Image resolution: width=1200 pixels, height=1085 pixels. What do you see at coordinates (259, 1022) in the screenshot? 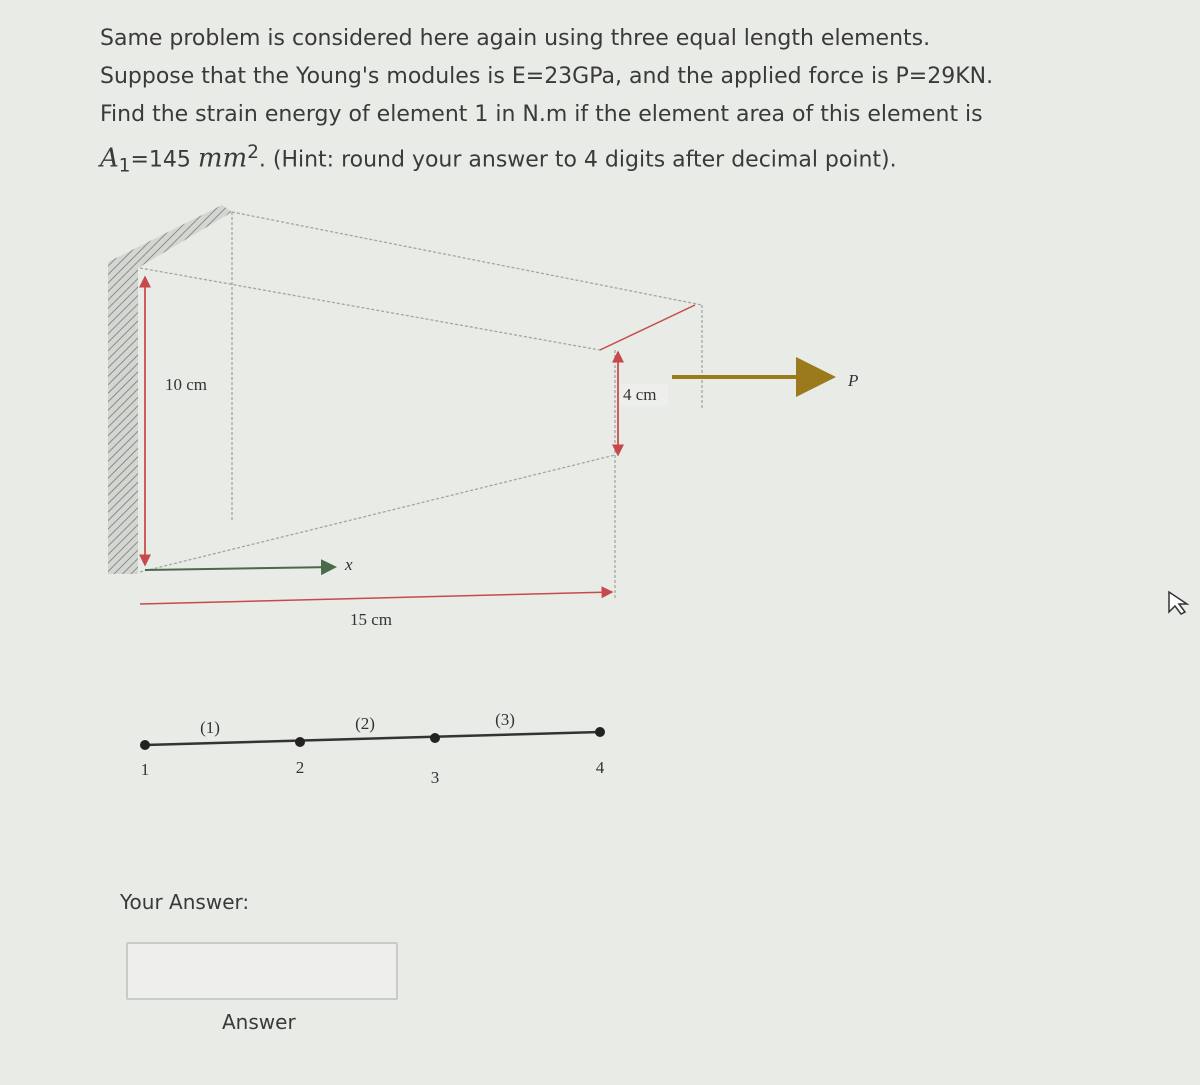
I see `answer-button: Answer` at bounding box center [259, 1022].